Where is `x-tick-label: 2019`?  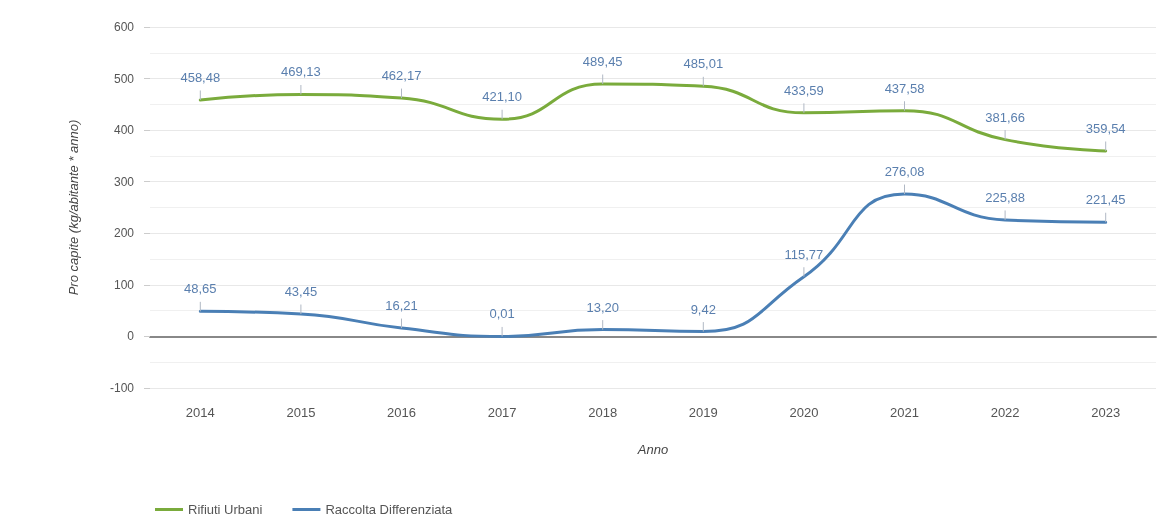
x-tick-label: 2019 is located at coordinates (703, 412).